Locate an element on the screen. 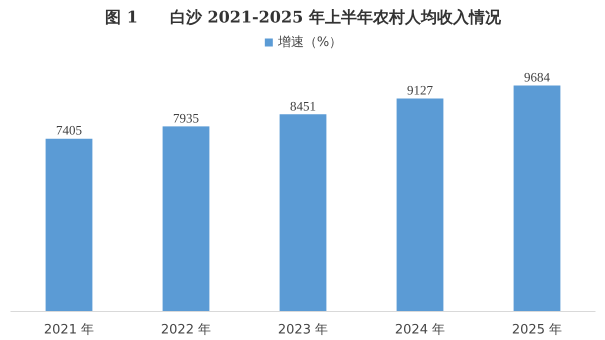 This screenshot has width=605, height=340. data-label: 7935 is located at coordinates (186, 118).